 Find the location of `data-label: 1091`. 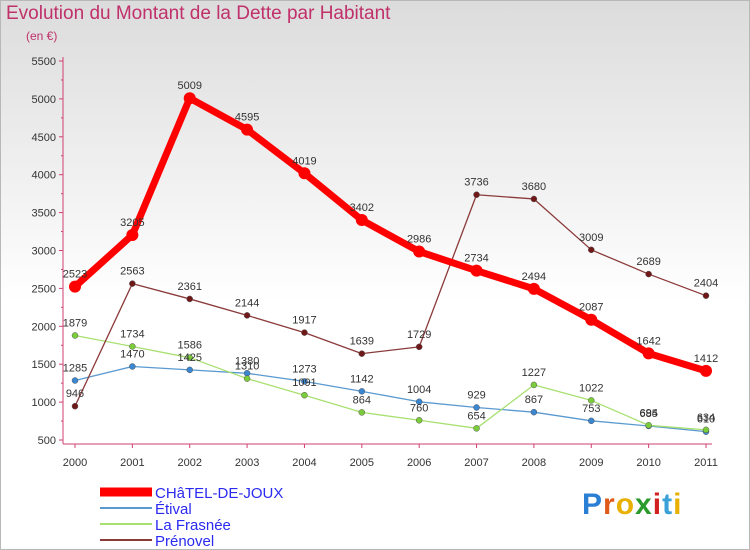

data-label: 1091 is located at coordinates (304, 383).